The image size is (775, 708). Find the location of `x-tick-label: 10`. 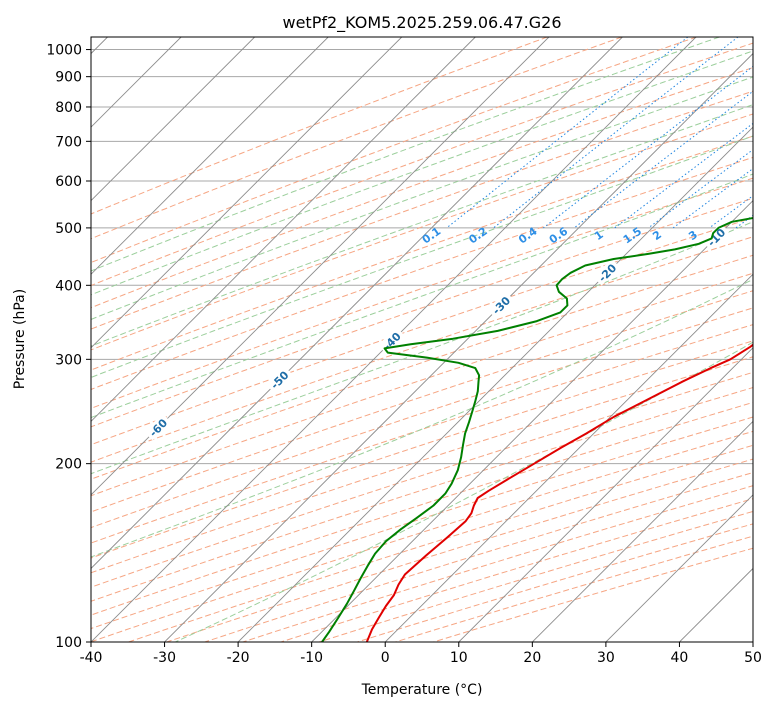

x-tick-label: 10 is located at coordinates (459, 658).